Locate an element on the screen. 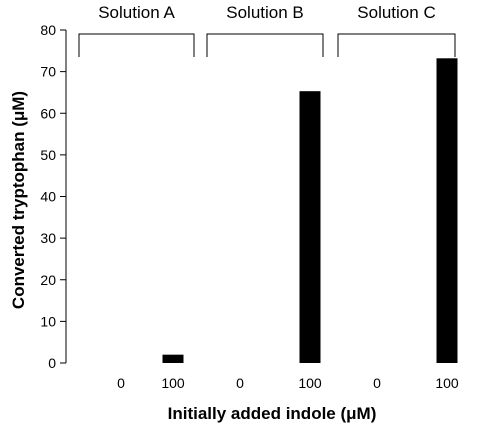 The width and height of the screenshot is (484, 429). y-axis: 0 10 20 30 40 50 60 70 80 is located at coordinates (53, 196).